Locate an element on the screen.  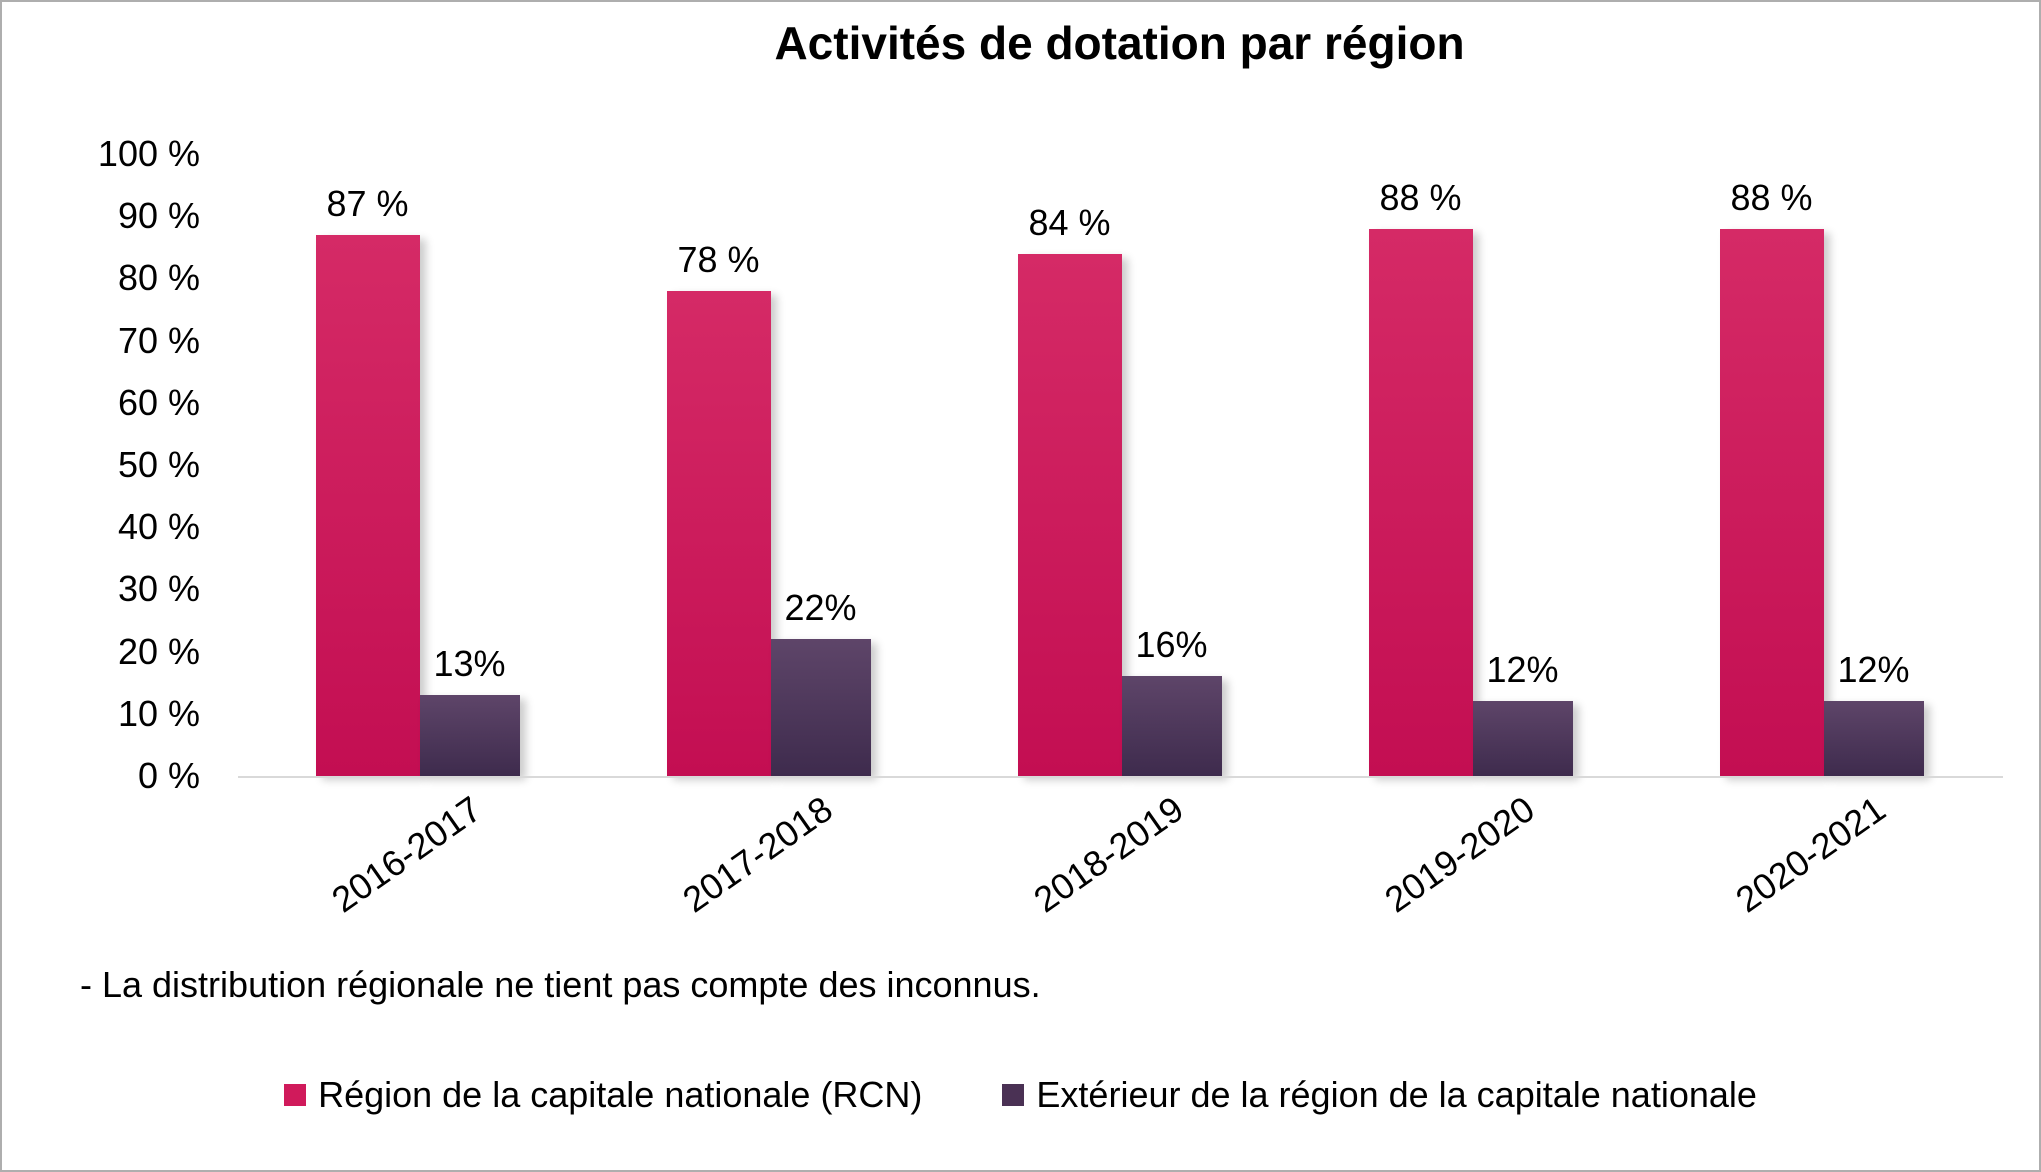
chart-title: Activités de dotation par région is located at coordinates (1119, 43).